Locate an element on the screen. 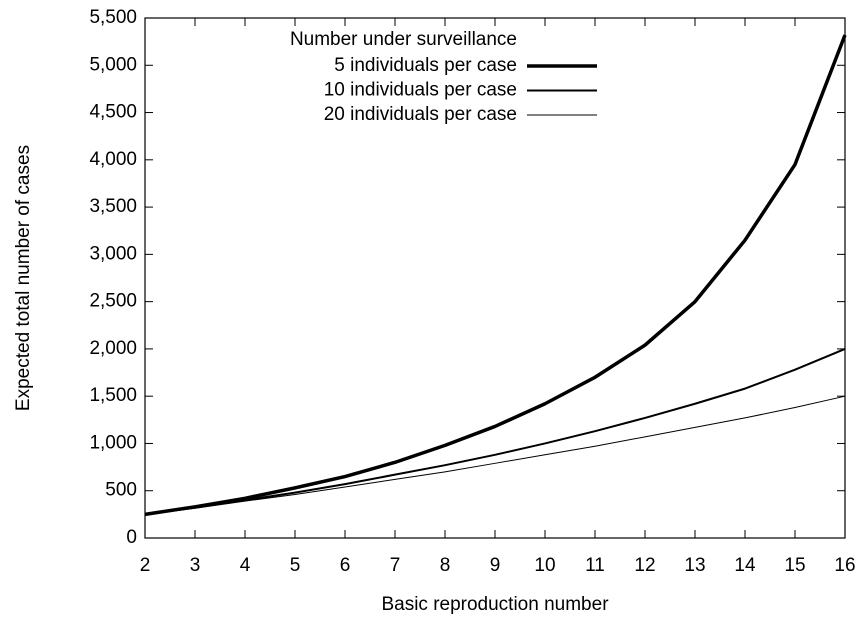 The image size is (862, 618). legend-label: 5 individuals per case is located at coordinates (425, 65).